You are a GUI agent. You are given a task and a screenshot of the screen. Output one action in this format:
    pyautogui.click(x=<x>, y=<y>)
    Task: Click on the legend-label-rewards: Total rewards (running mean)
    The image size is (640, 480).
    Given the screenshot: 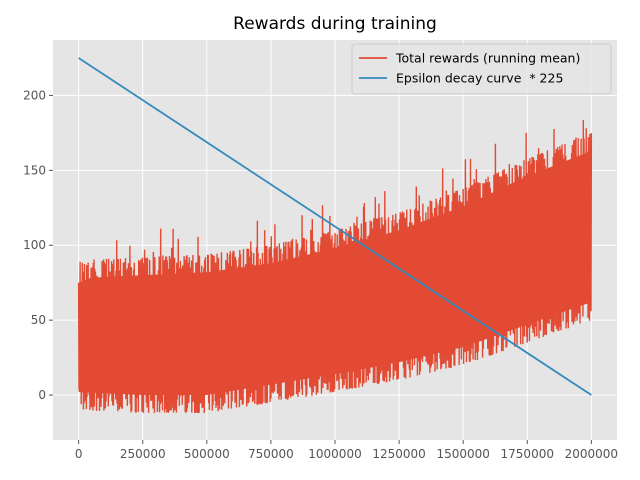 What is the action you would take?
    pyautogui.click(x=487, y=58)
    